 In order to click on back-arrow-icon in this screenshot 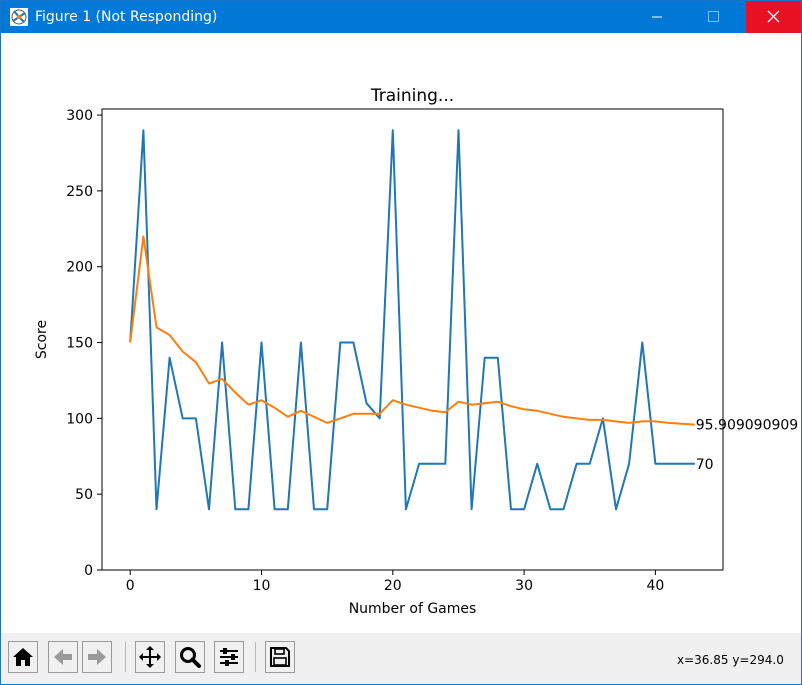, I will do `click(63, 657)`.